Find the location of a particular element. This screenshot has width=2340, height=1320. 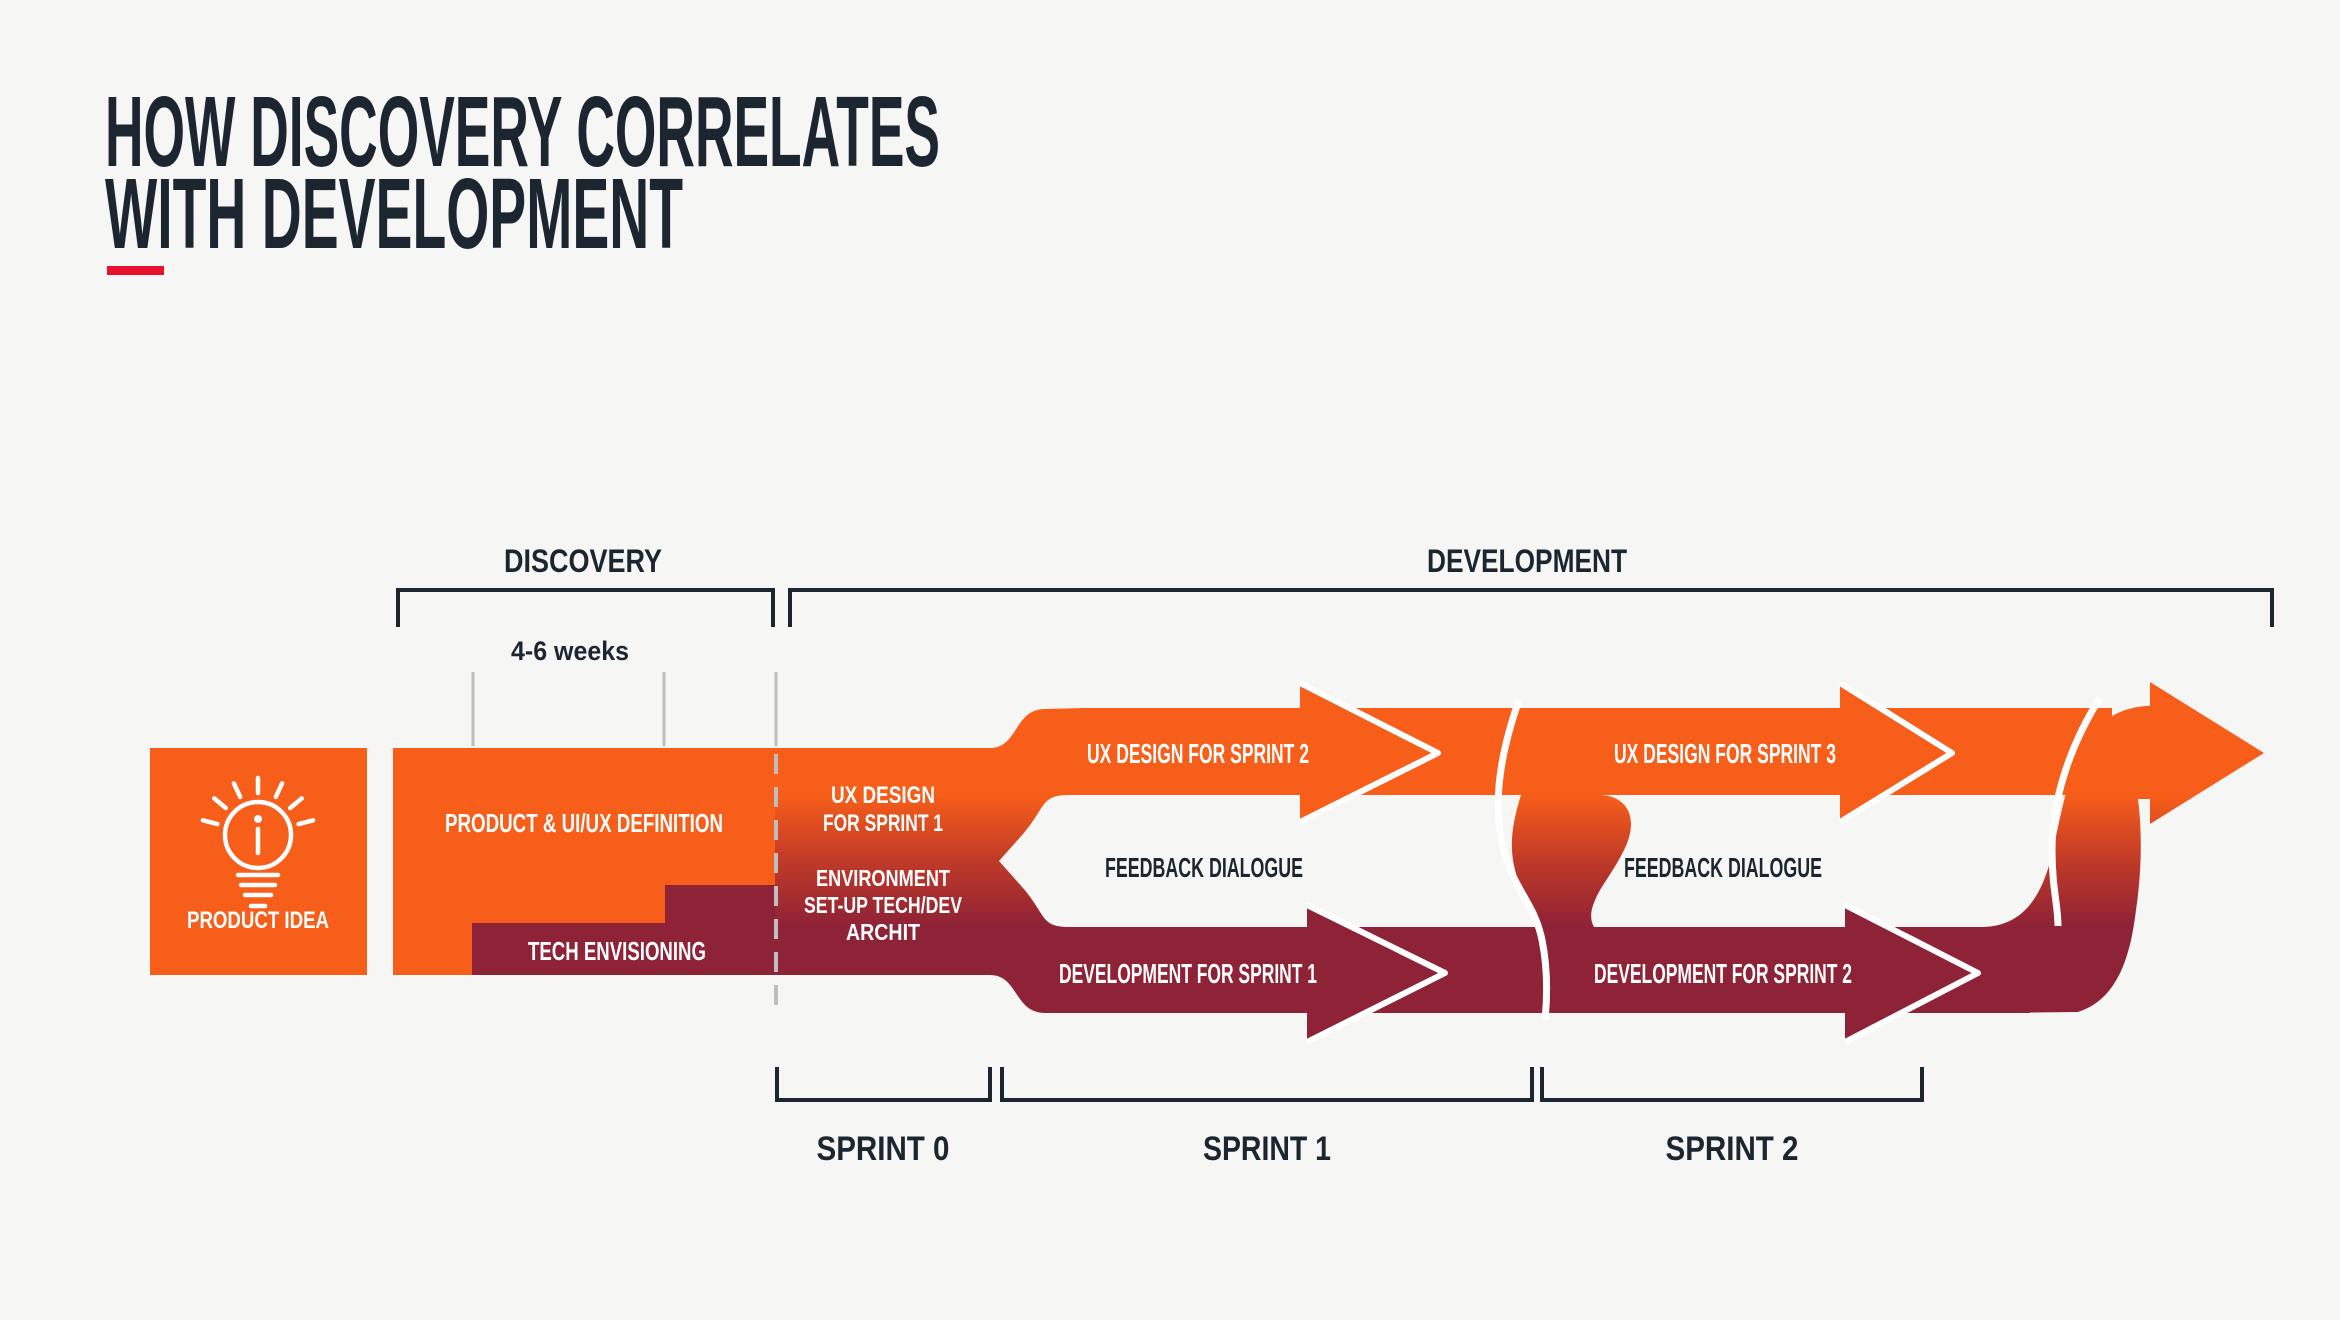

product-definition-label: PRODUCT & UI/UX DEFINITION is located at coordinates (584, 823).